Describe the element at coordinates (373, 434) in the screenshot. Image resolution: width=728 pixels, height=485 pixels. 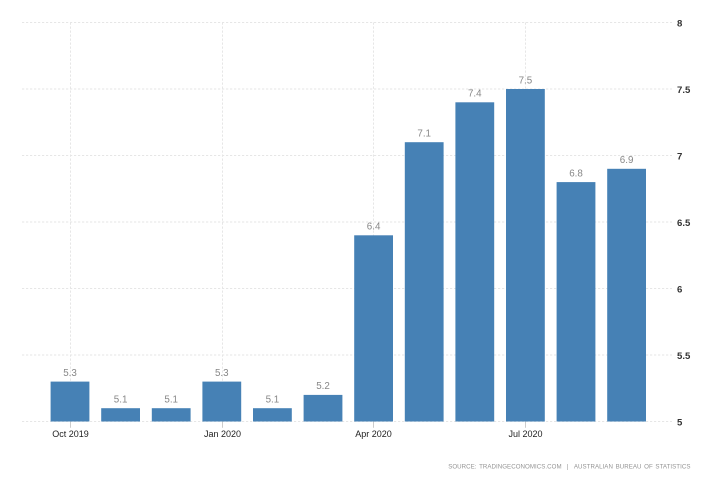
I see `svg-text: Apr 2020` at that location.